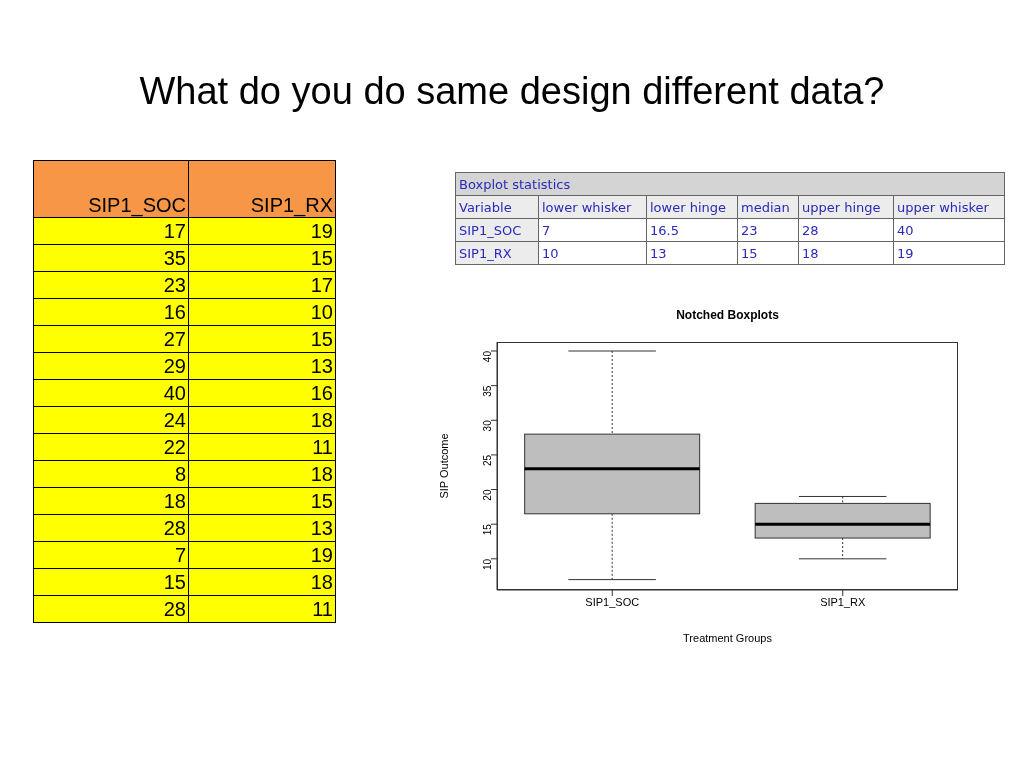 The image size is (1024, 768). I want to click on text: median, so click(768, 207).